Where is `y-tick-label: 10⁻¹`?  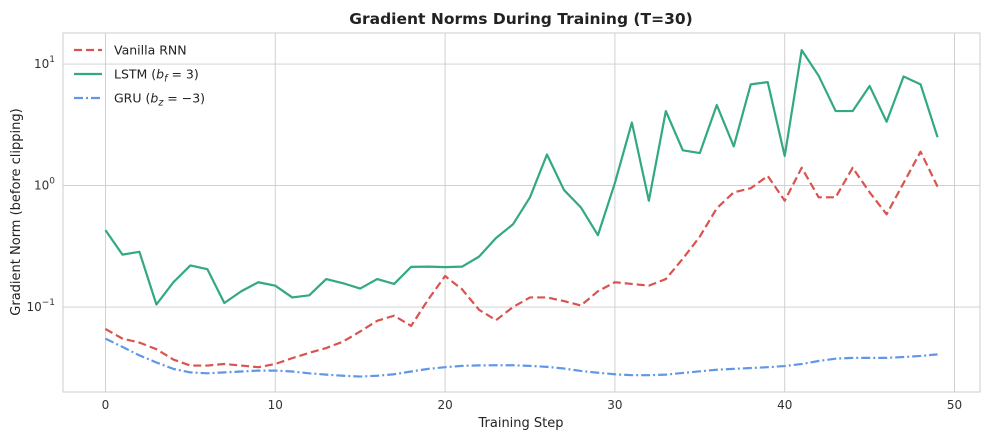 y-tick-label: 10⁻¹ is located at coordinates (40, 306).